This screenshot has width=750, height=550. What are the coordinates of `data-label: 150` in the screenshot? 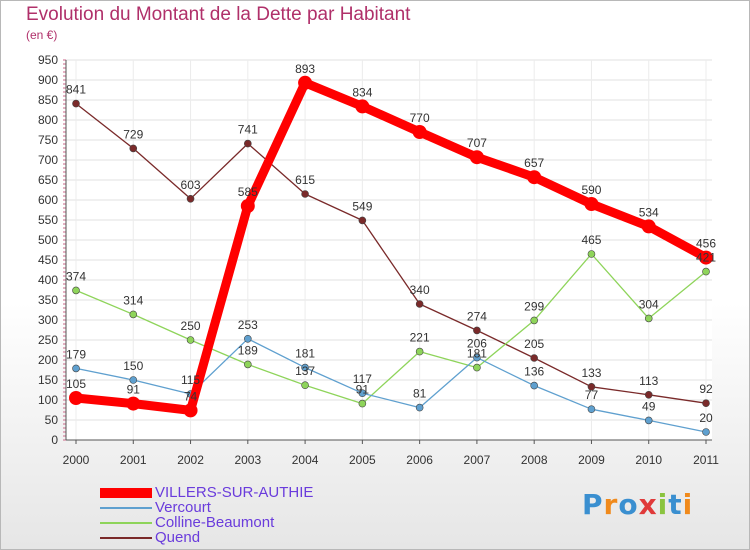 It's located at (133, 366).